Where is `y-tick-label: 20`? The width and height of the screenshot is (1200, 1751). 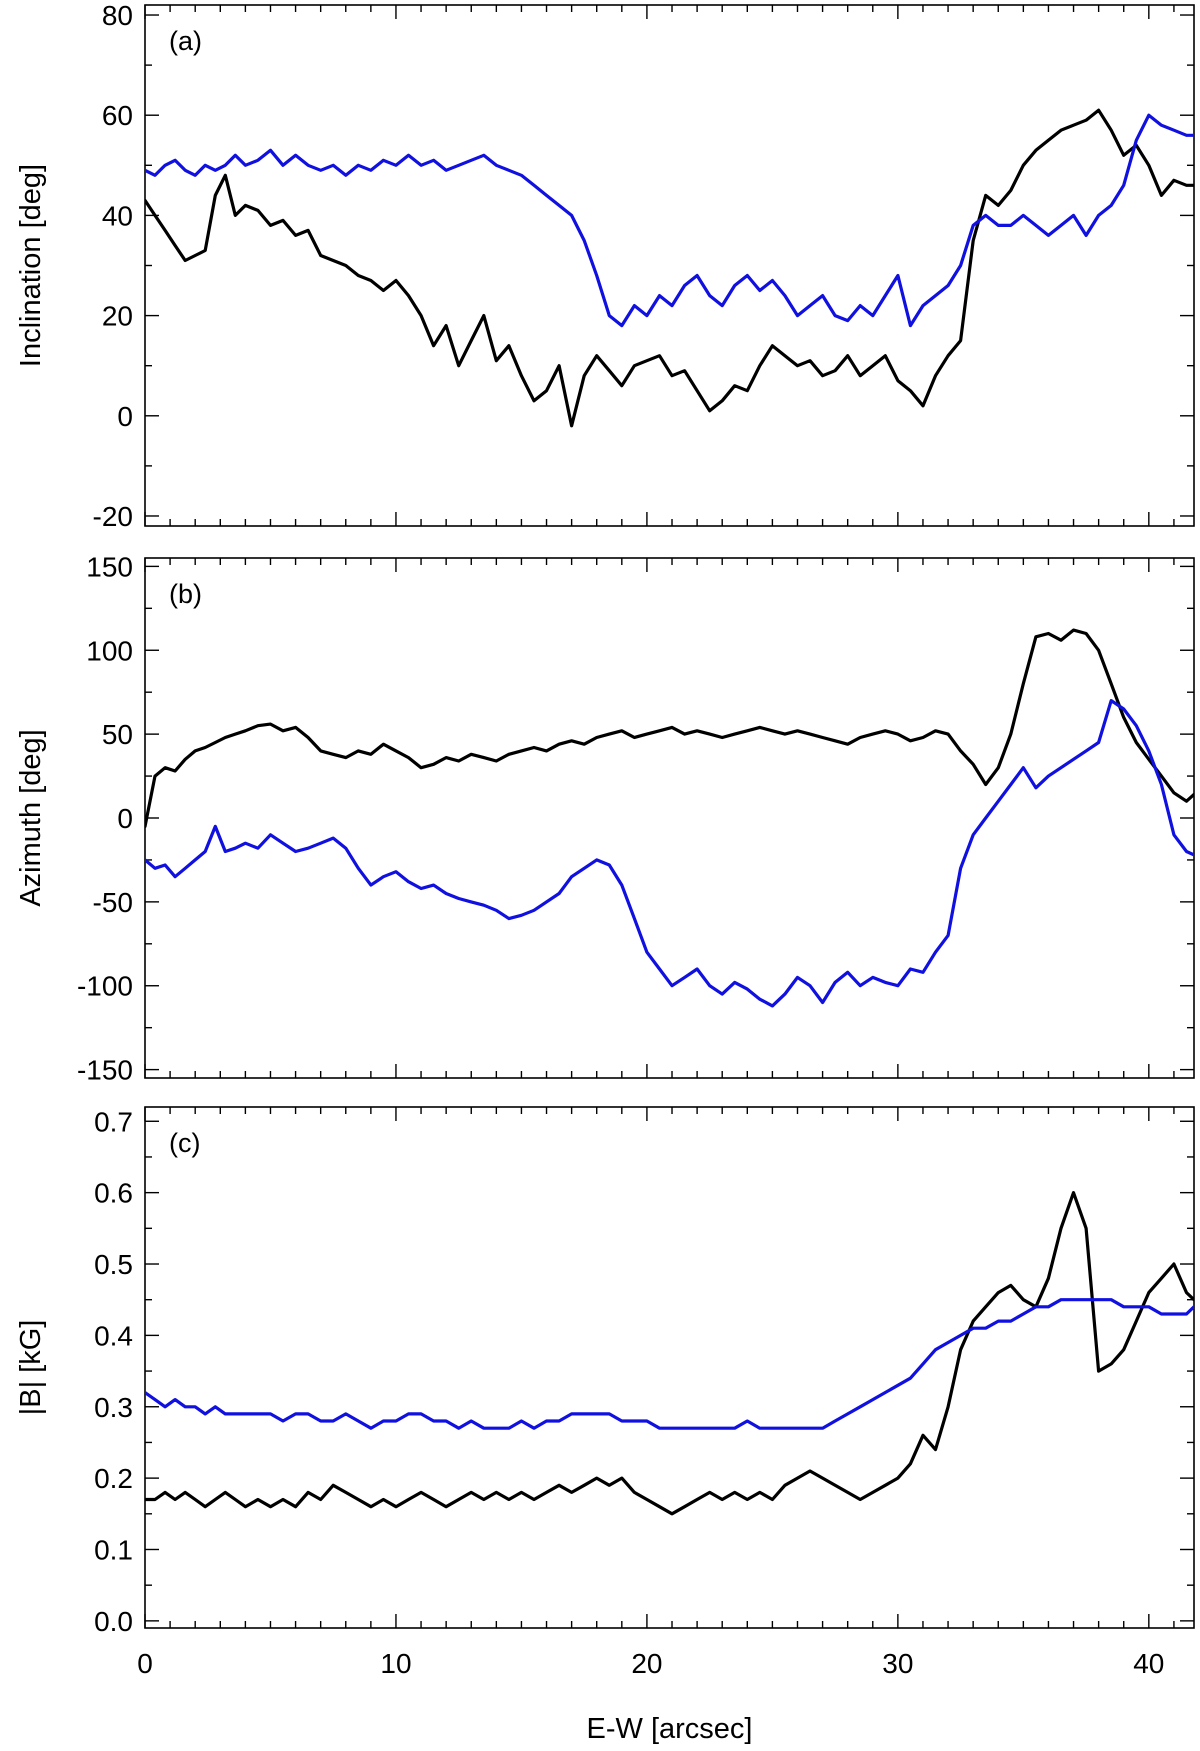
y-tick-label: 20 is located at coordinates (117, 316).